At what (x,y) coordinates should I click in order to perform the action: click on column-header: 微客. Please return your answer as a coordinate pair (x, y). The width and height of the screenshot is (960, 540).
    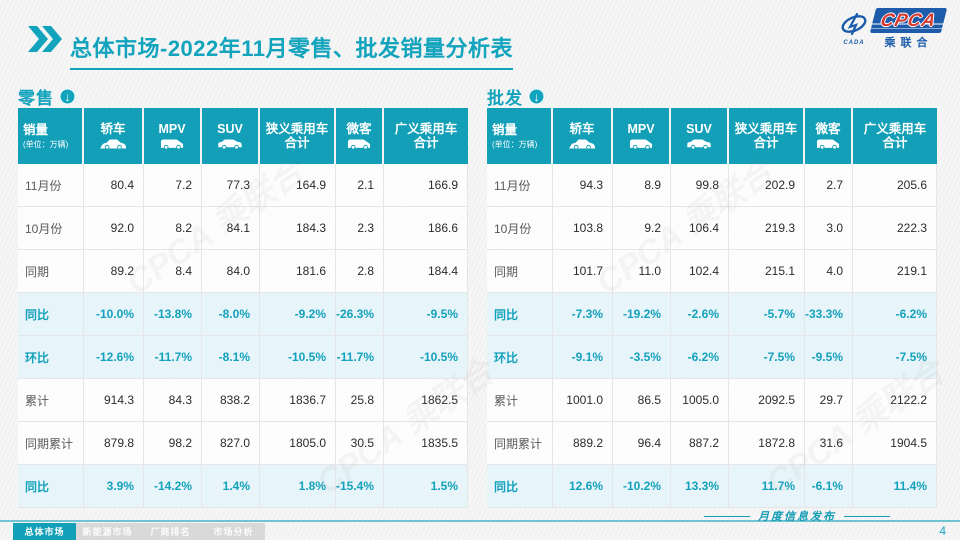
    Looking at the image, I should click on (360, 136).